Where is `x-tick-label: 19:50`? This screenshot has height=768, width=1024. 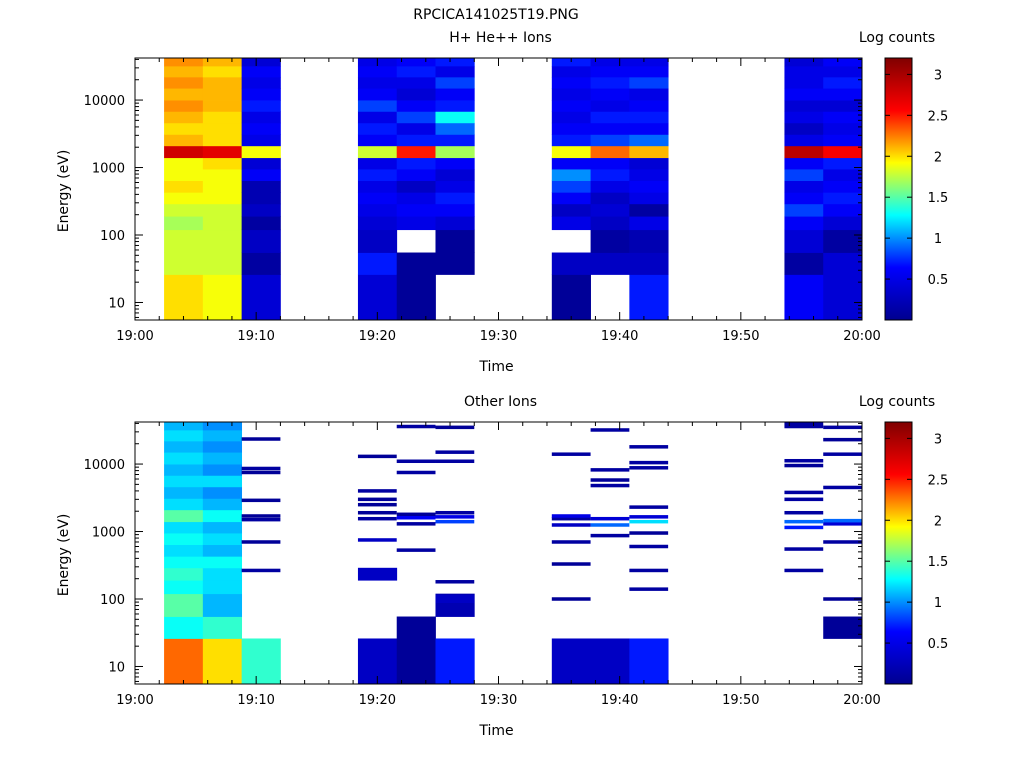
x-tick-label: 19:50 is located at coordinates (740, 700).